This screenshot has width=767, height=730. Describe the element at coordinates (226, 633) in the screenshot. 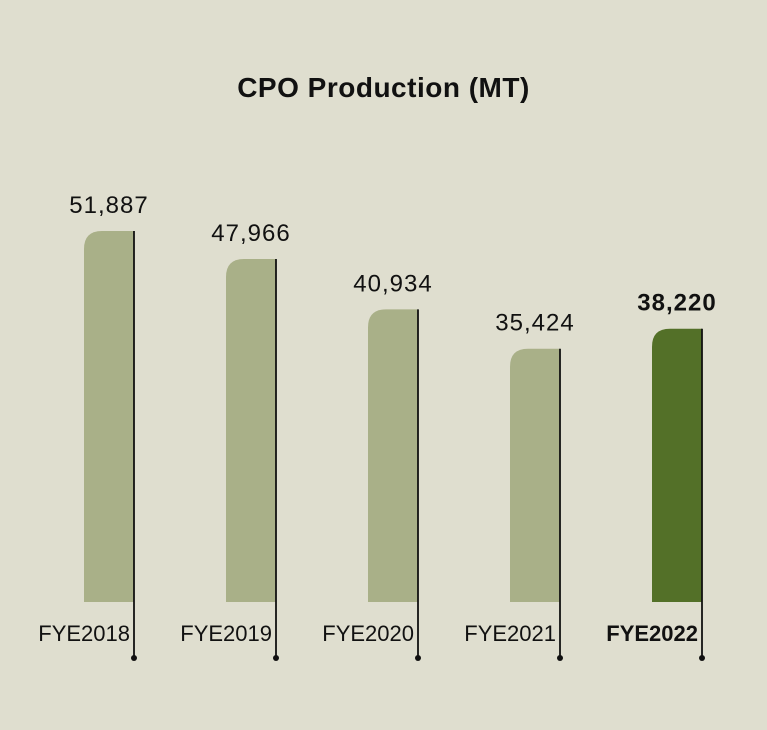

I see `category-label: FYE2019` at that location.